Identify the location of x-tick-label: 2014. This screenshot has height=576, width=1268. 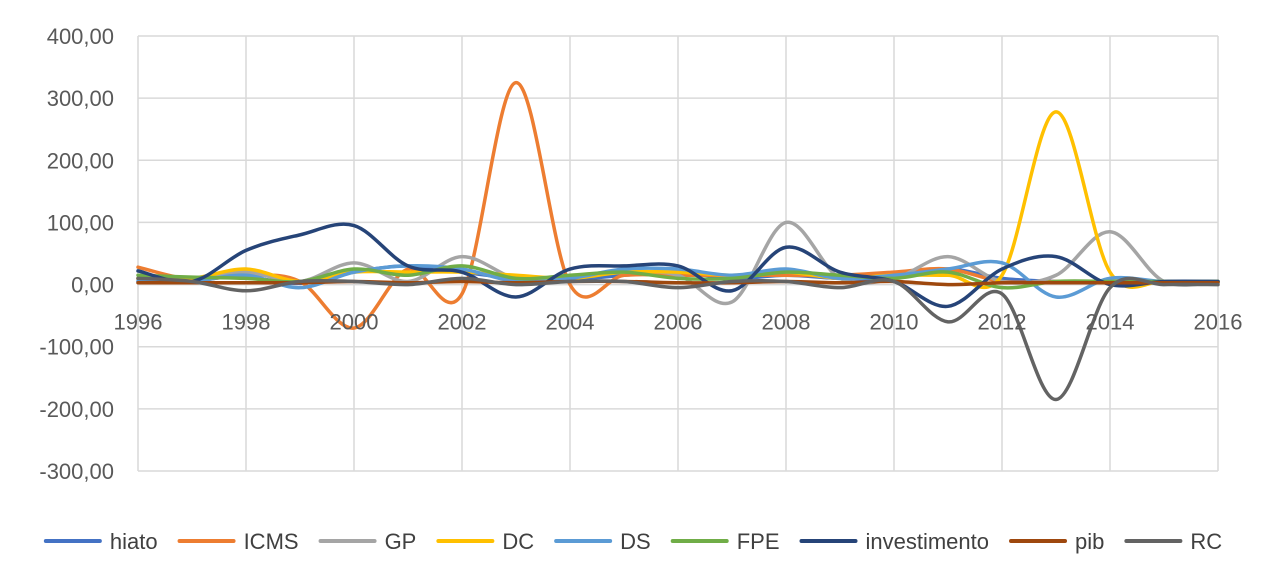
(1110, 322).